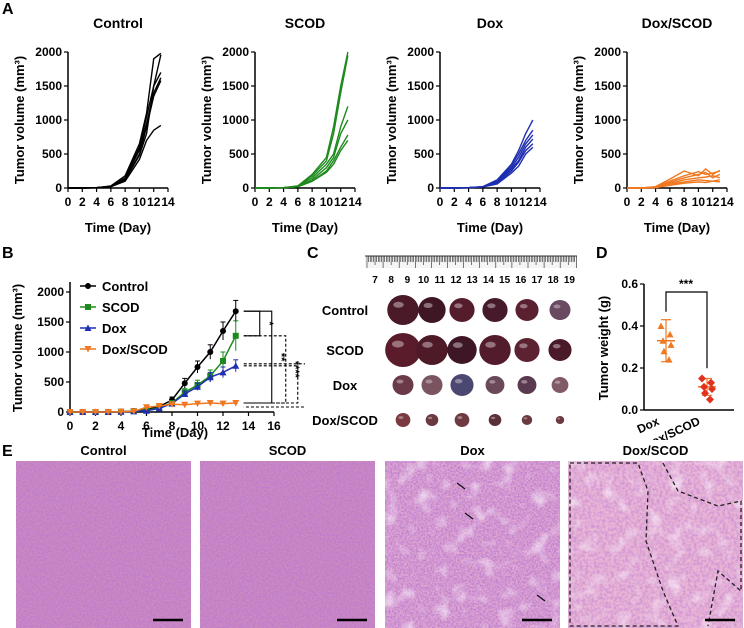 Image resolution: width=744 pixels, height=628 pixels. I want to click on necrosis-outline, so click(702, 544).